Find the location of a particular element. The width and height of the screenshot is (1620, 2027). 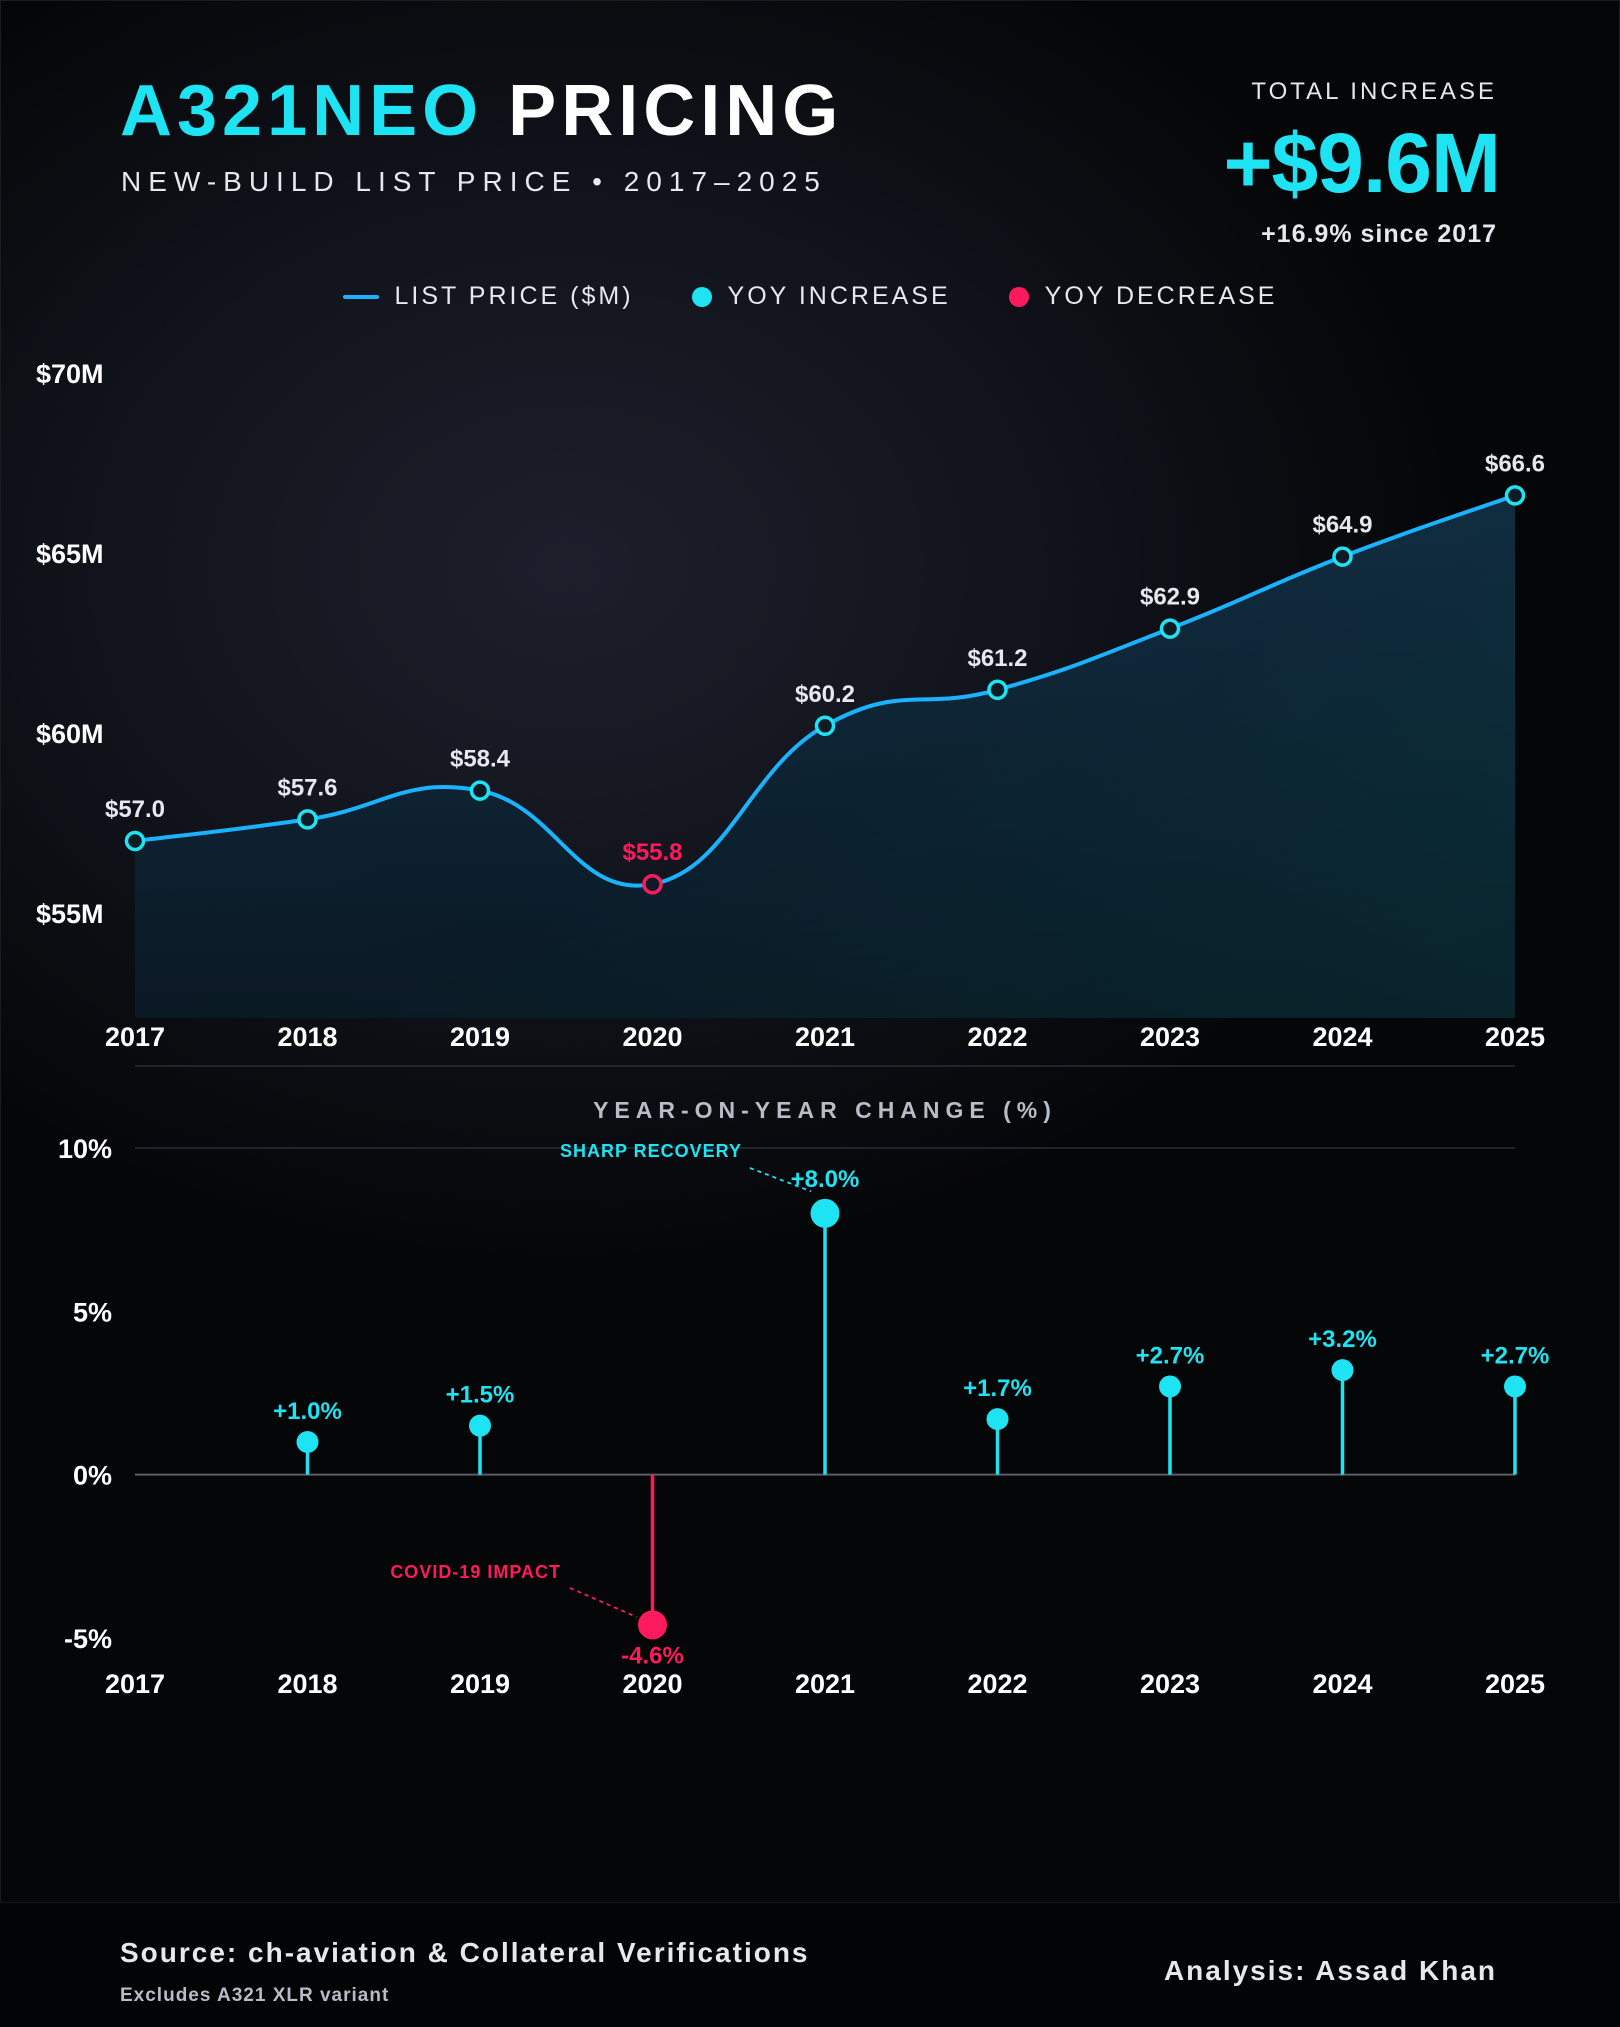

annotation-covid-impact: COVID-19 IMPACT is located at coordinates (475, 1572).